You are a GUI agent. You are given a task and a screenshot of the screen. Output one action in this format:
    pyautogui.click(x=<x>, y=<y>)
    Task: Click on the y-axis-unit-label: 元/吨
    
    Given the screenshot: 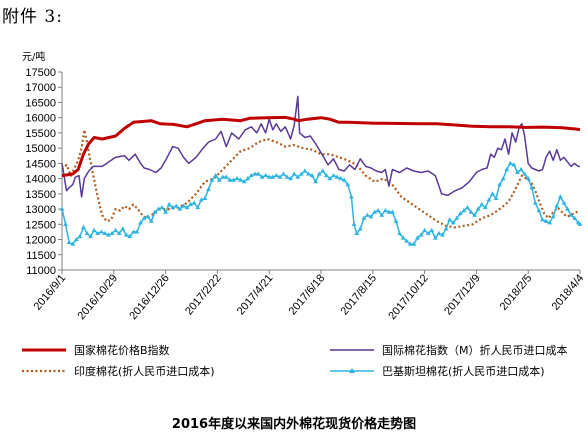 What is the action you would take?
    pyautogui.click(x=33, y=56)
    